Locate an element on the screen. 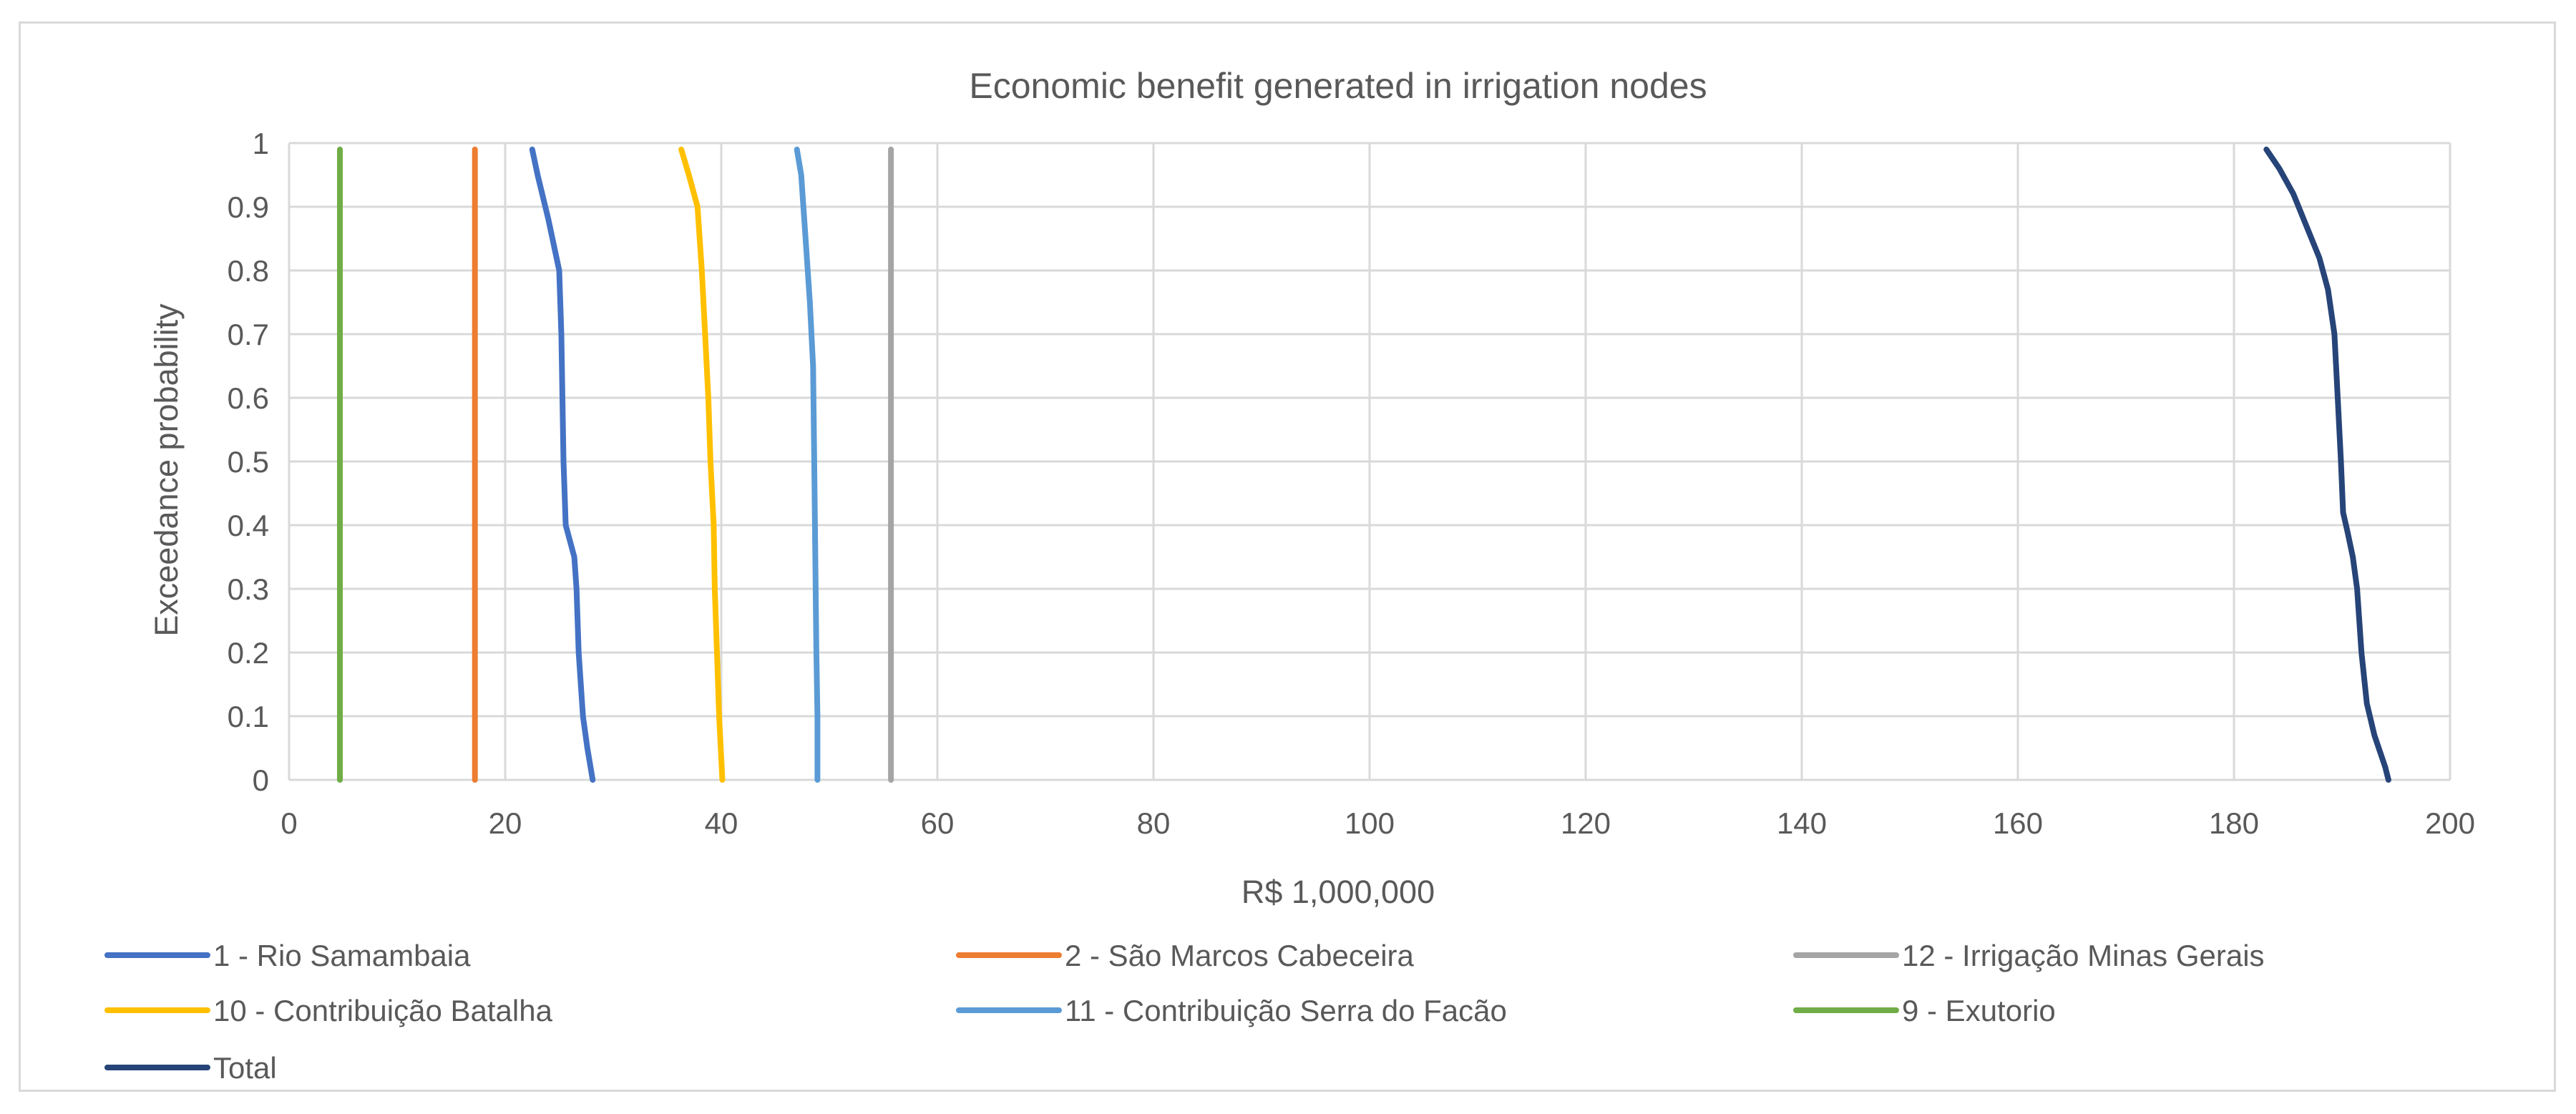 This screenshot has width=2576, height=1114. y-tick-label: 0.4 is located at coordinates (248, 525).